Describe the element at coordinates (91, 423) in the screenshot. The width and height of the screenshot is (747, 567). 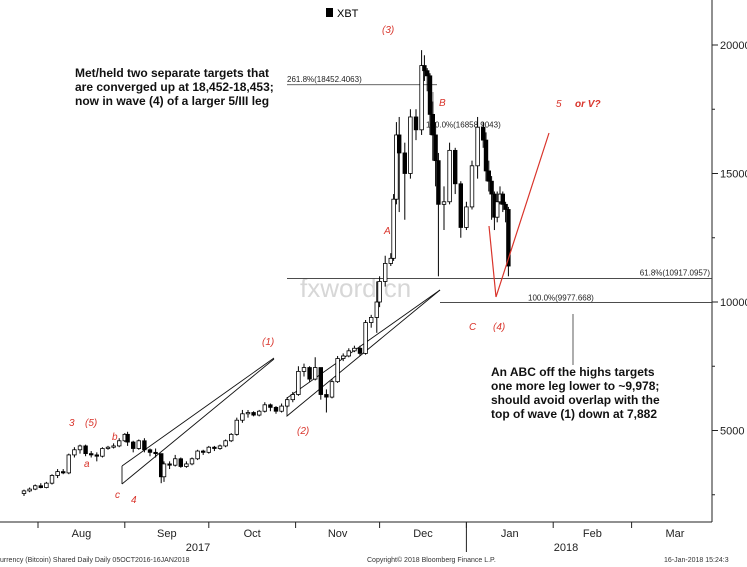
I see `wave-label: (5)` at that location.